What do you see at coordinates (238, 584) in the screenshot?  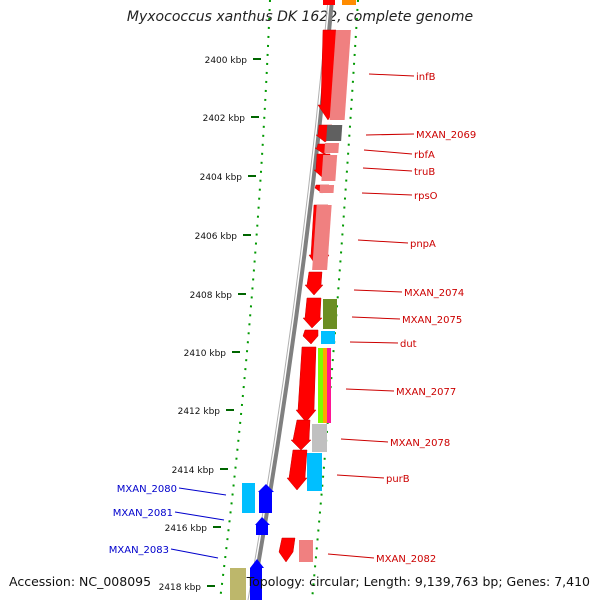 I see `feature-MXAN_2083` at bounding box center [238, 584].